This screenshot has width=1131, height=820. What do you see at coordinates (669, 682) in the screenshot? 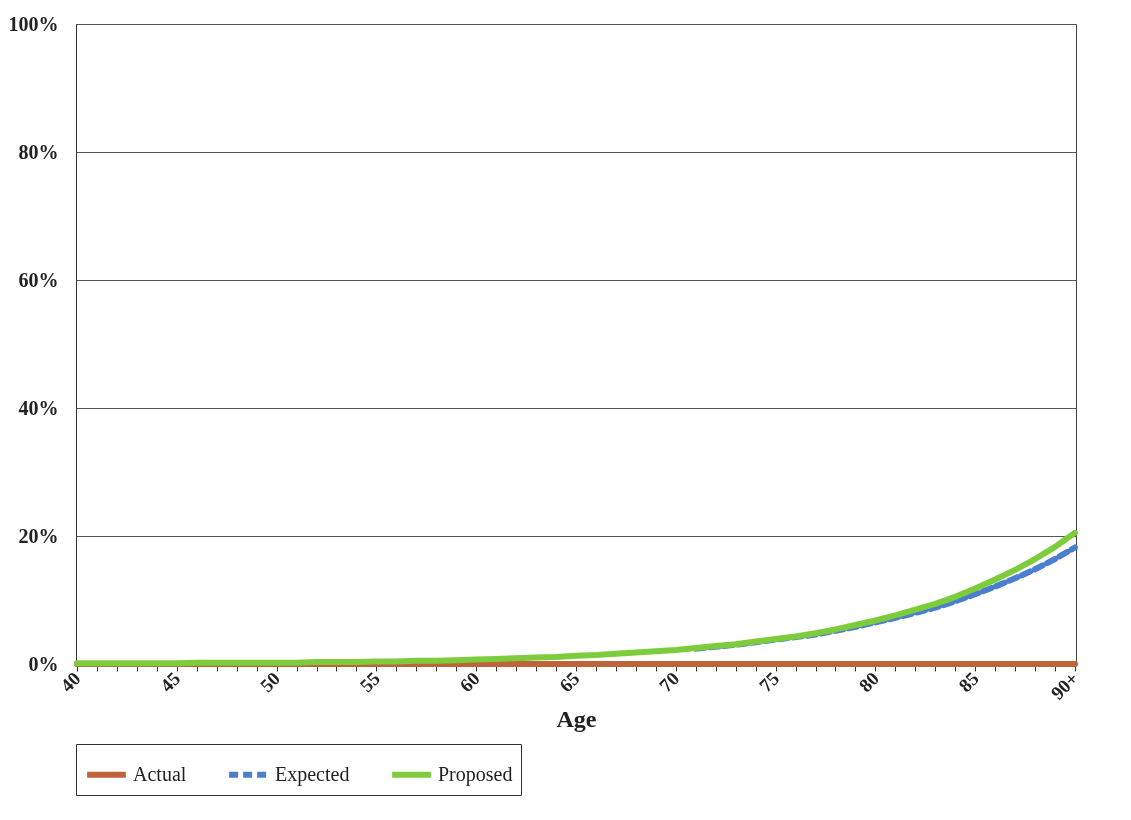
I see `x-tick-label: 70` at bounding box center [669, 682].